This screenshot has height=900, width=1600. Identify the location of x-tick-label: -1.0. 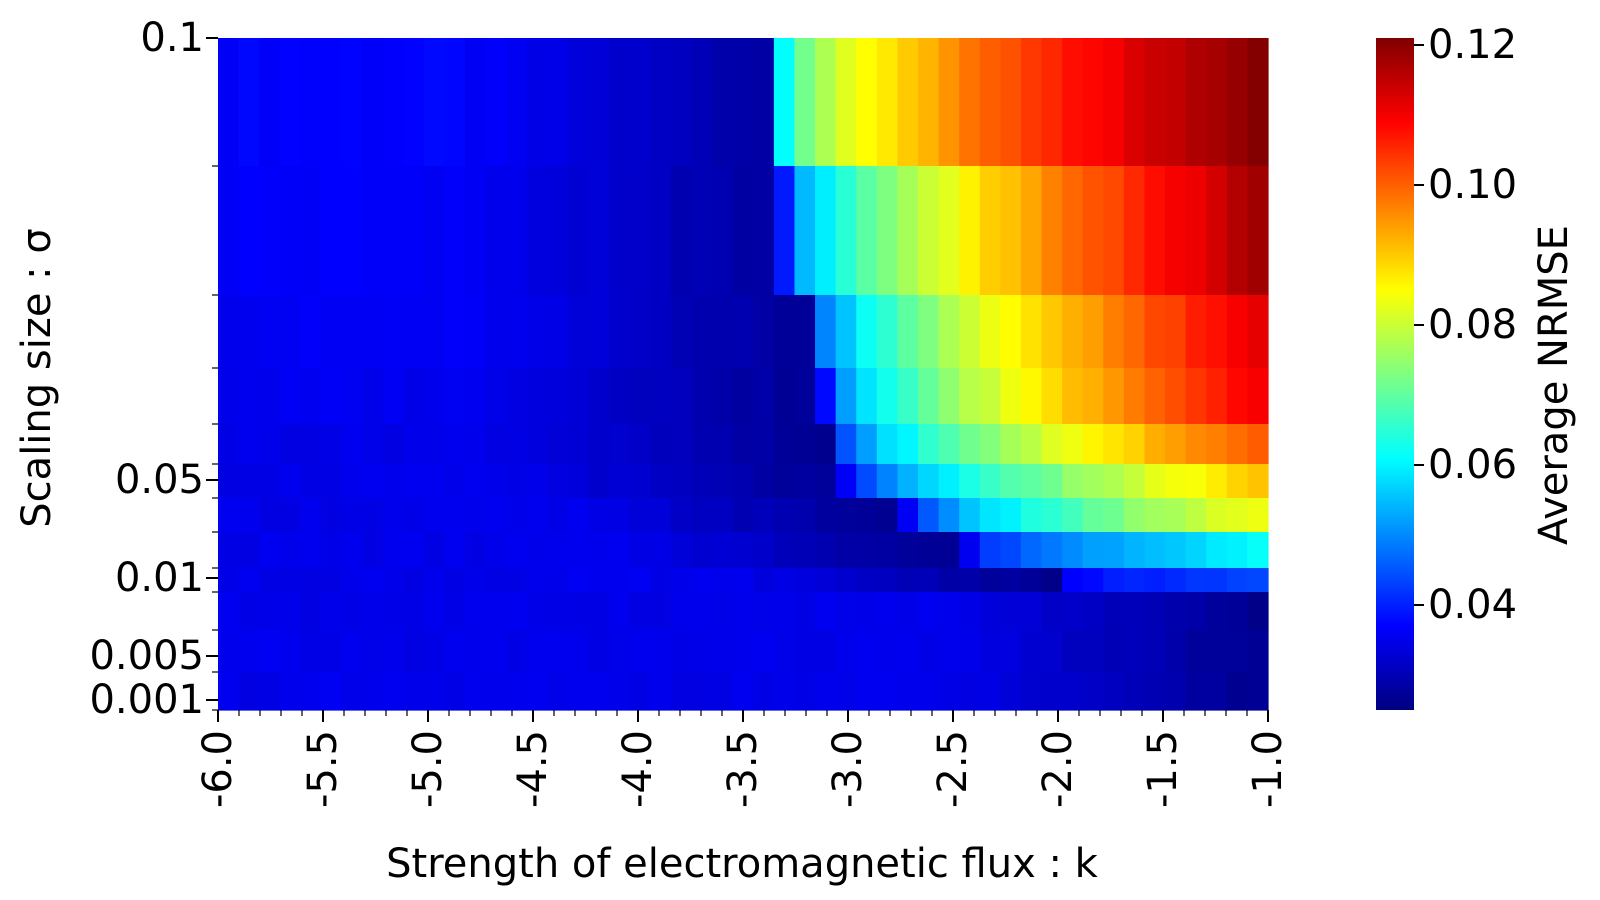
(1268, 769).